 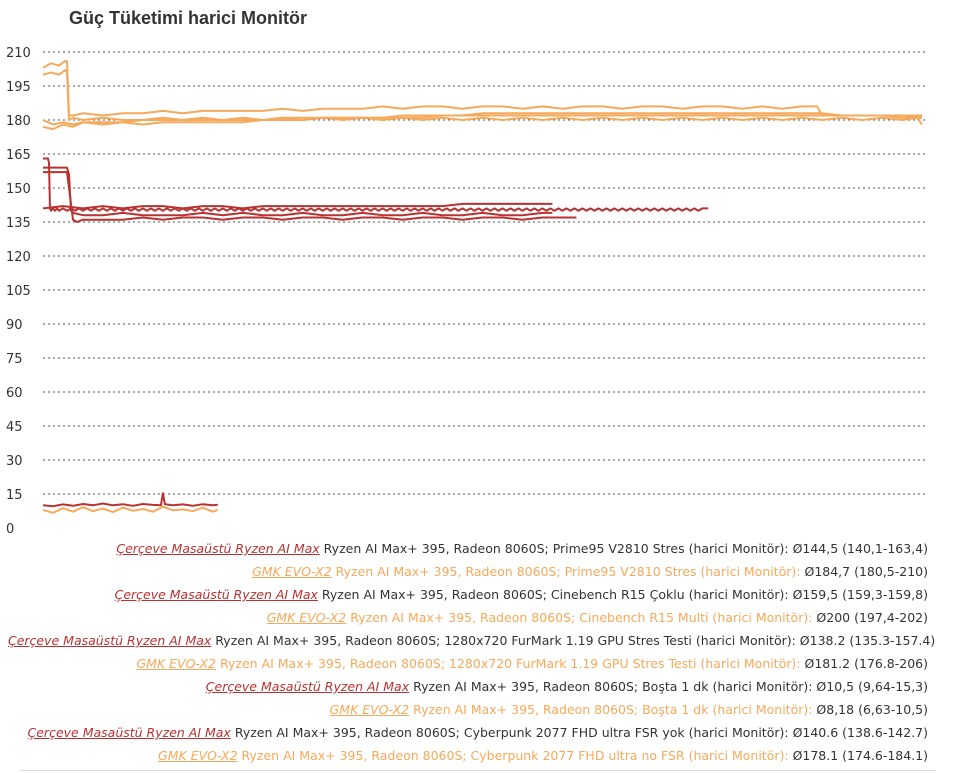 What do you see at coordinates (18, 87) in the screenshot?
I see `y-tick-label: 195` at bounding box center [18, 87].